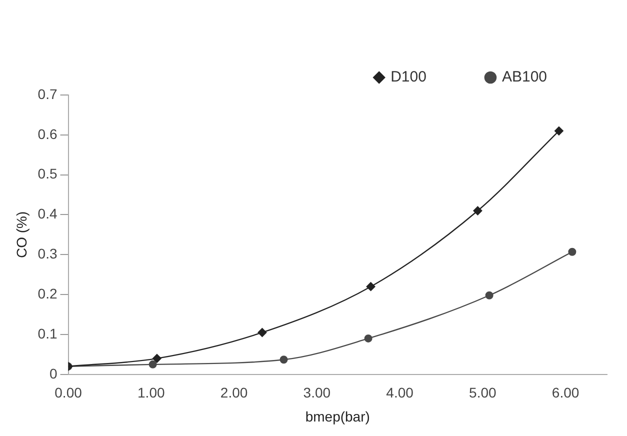 This screenshot has width=627, height=436. I want to click on x-tick-label: 3.00, so click(317, 392).